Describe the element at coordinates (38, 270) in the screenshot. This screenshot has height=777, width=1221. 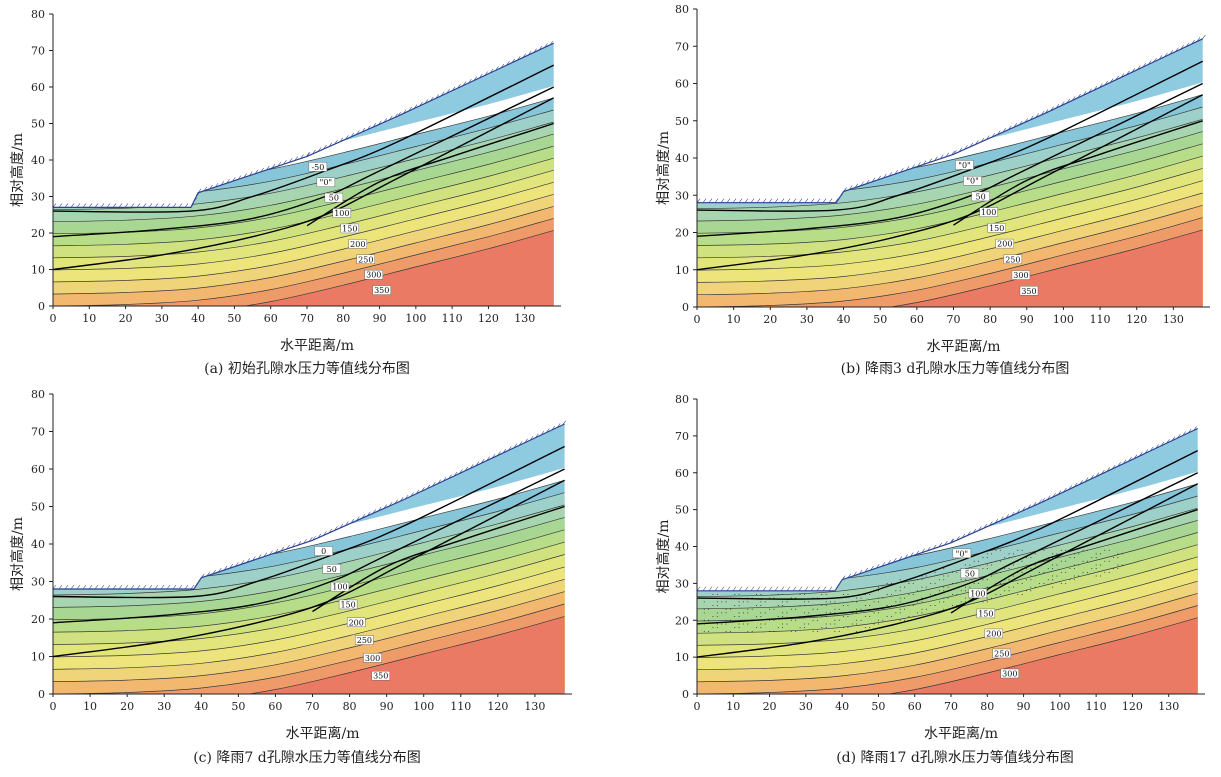
I see `y-tick-label: 10` at that location.